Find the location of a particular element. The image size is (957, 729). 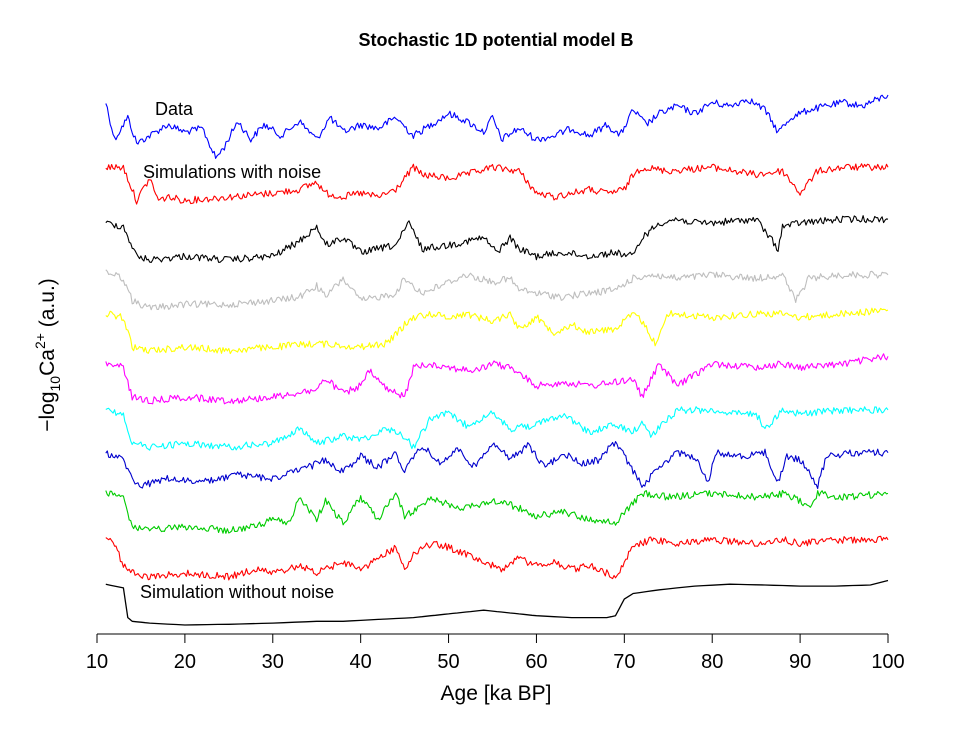

y-axis-label: −log10Ca2+ (a.u.) is located at coordinates (47, 355).